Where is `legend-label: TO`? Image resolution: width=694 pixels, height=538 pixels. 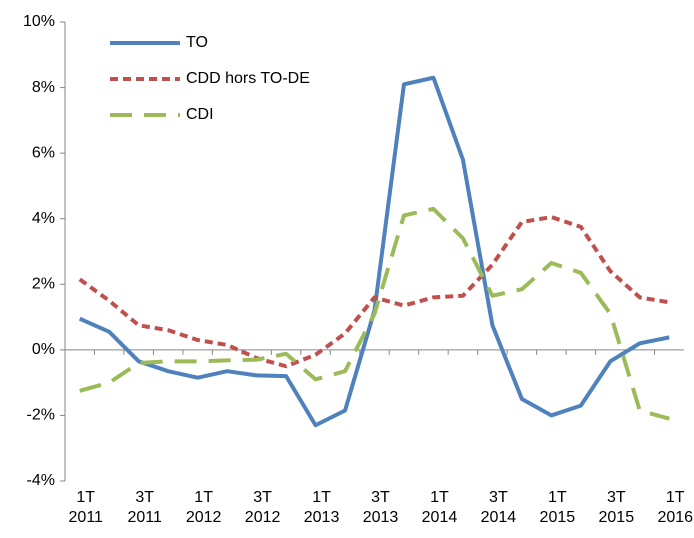 legend-label: TO is located at coordinates (197, 42).